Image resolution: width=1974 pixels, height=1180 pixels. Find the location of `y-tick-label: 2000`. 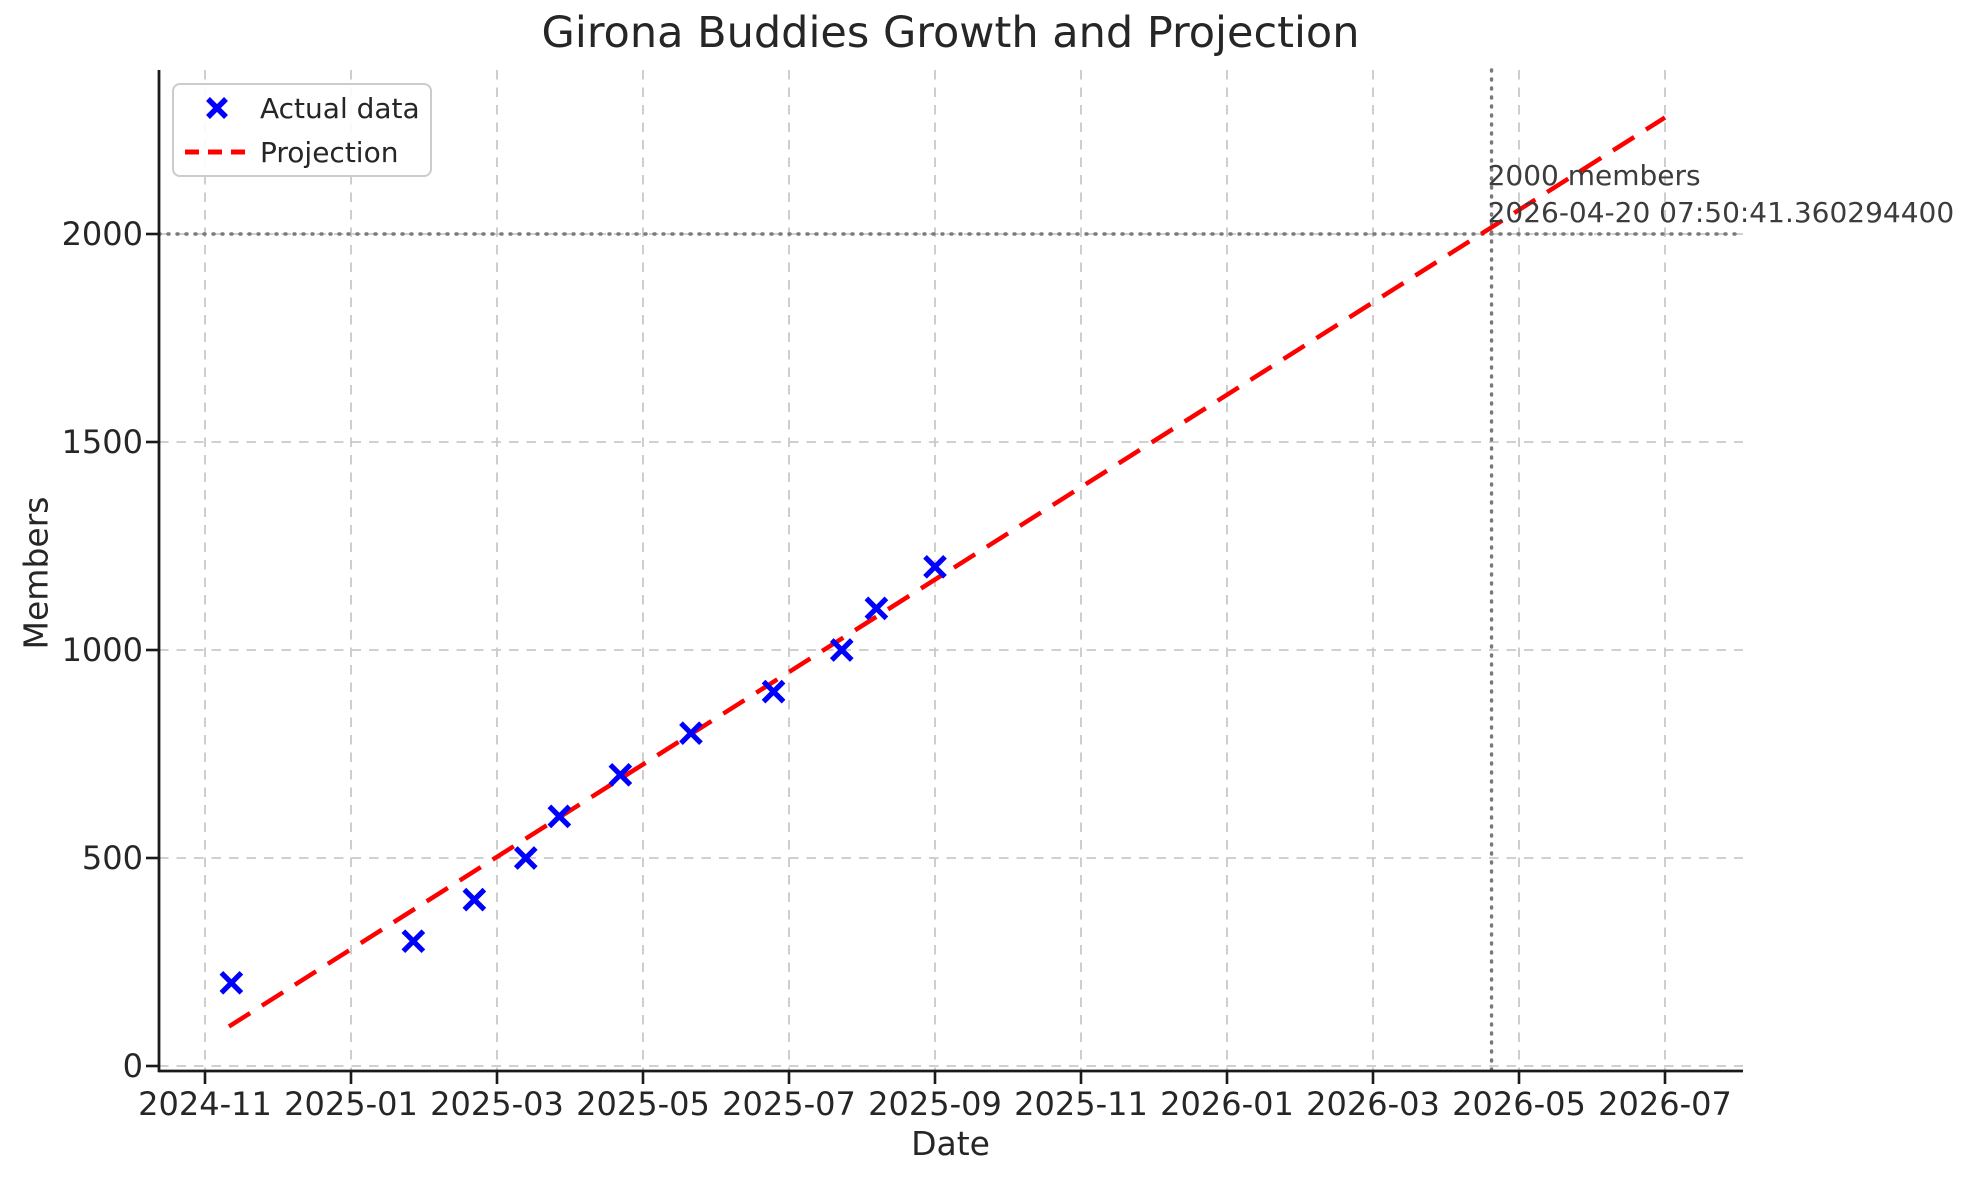

y-tick-label: 2000 is located at coordinates (102, 234).